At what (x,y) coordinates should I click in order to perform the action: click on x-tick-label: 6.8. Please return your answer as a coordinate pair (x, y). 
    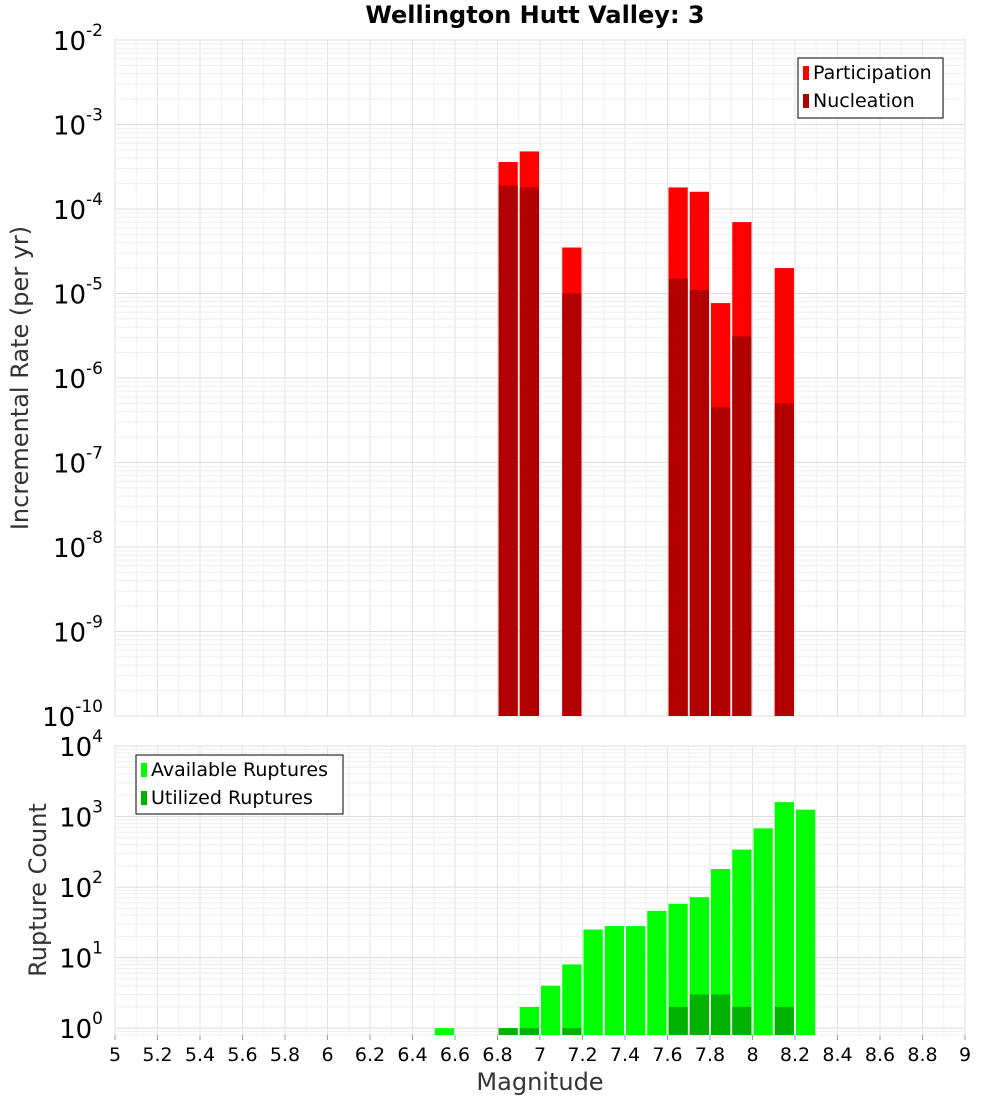
    Looking at the image, I should click on (497, 1055).